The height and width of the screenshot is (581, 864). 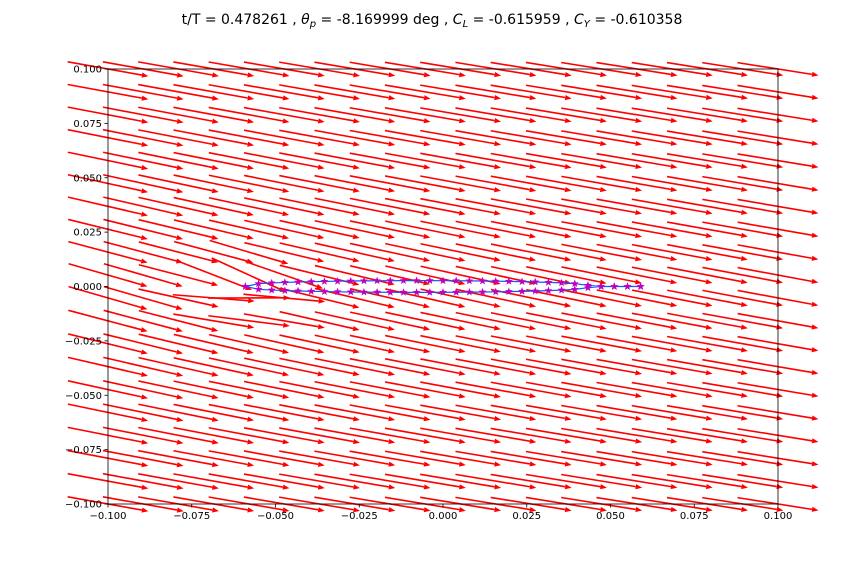 What do you see at coordinates (87, 124) in the screenshot?
I see `y-tick-label: 0.075` at bounding box center [87, 124].